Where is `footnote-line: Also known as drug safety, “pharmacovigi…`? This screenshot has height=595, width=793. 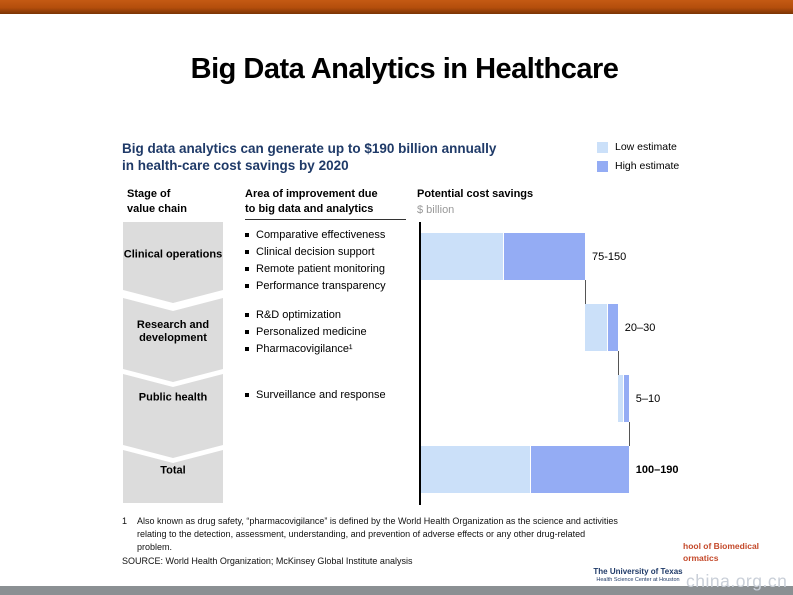
footnote-line: Also known as drug safety, “pharmacovigi… is located at coordinates (377, 521).